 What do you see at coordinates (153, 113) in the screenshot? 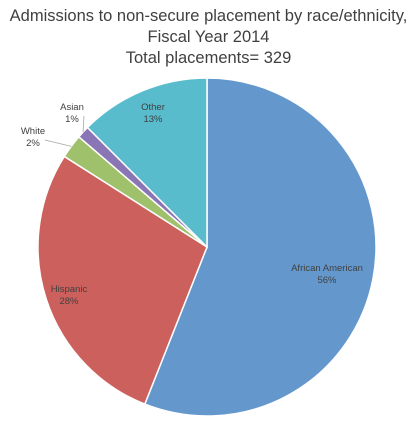
I see `slice-label-other: Other 13%` at bounding box center [153, 113].